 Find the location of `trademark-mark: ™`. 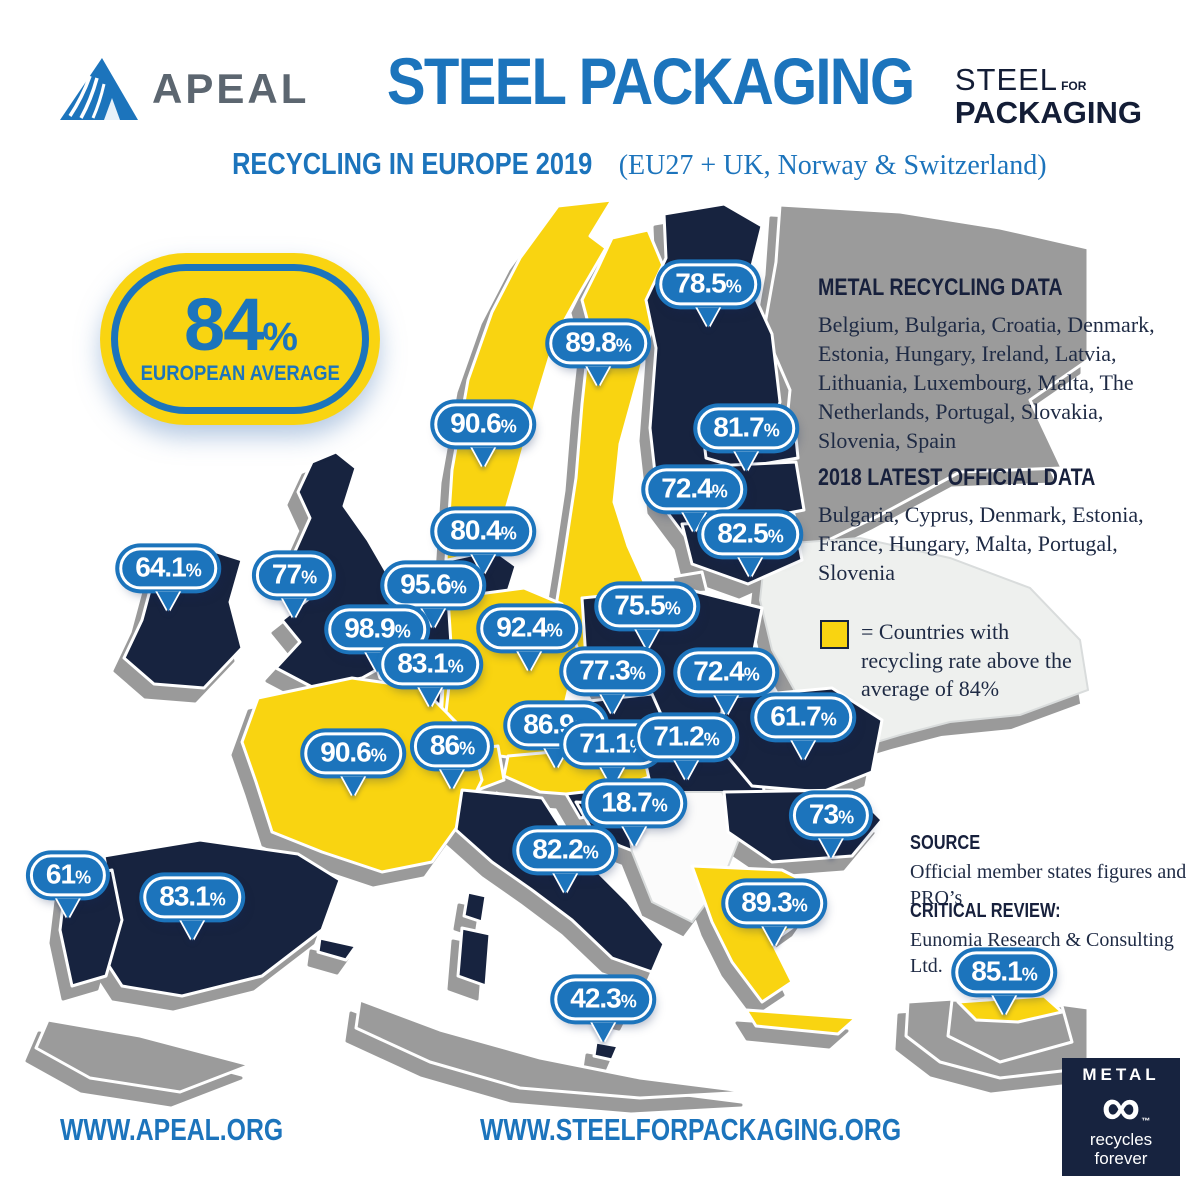

trademark-mark: ™ is located at coordinates (1146, 1120).